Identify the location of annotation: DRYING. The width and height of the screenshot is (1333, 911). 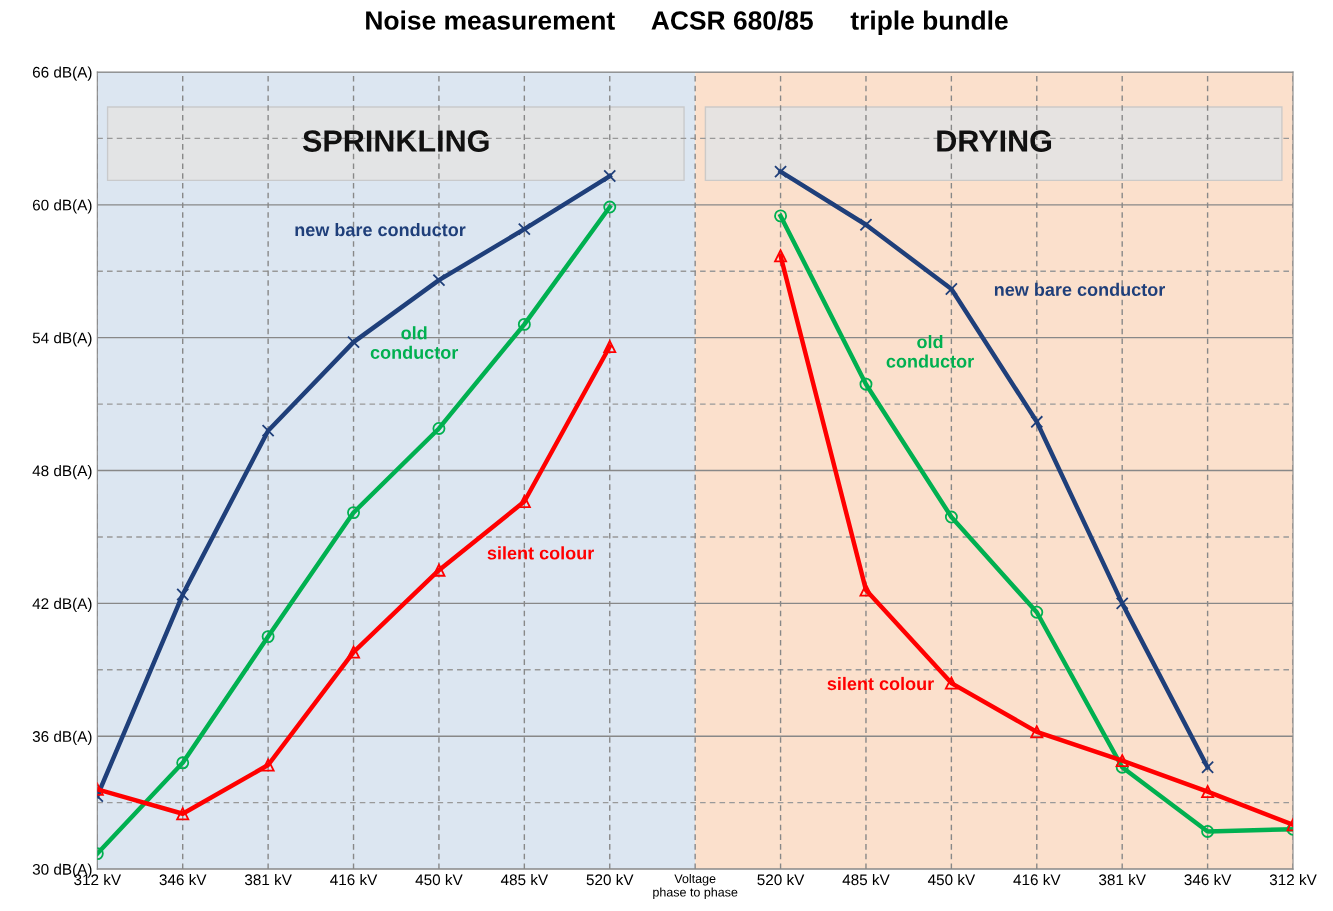
(994, 141).